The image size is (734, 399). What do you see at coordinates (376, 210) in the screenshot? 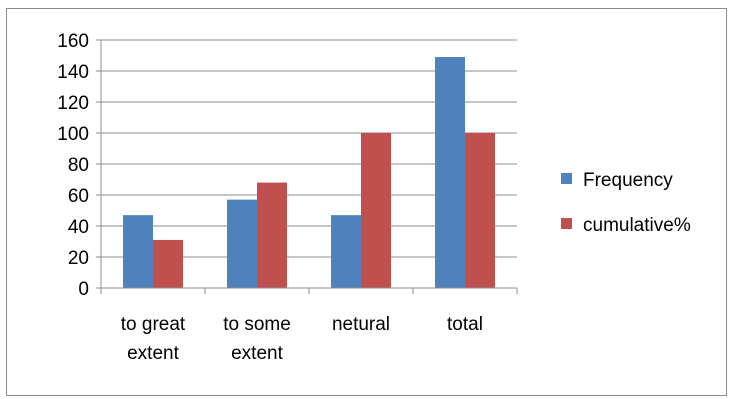
I see `bar-cumulative--2` at bounding box center [376, 210].